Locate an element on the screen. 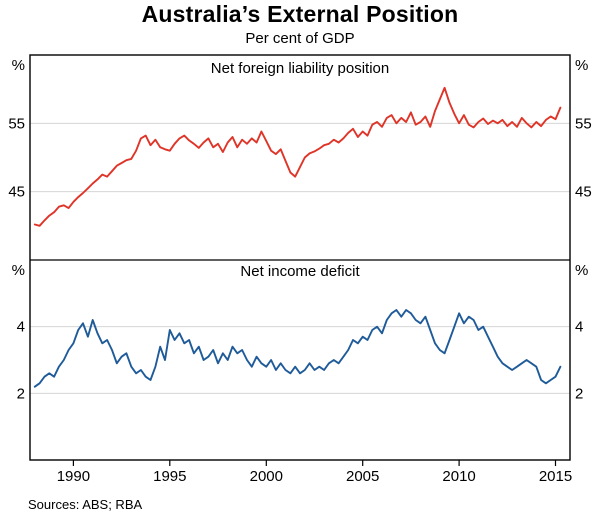  x-tick-label: 1990 is located at coordinates (73, 476).